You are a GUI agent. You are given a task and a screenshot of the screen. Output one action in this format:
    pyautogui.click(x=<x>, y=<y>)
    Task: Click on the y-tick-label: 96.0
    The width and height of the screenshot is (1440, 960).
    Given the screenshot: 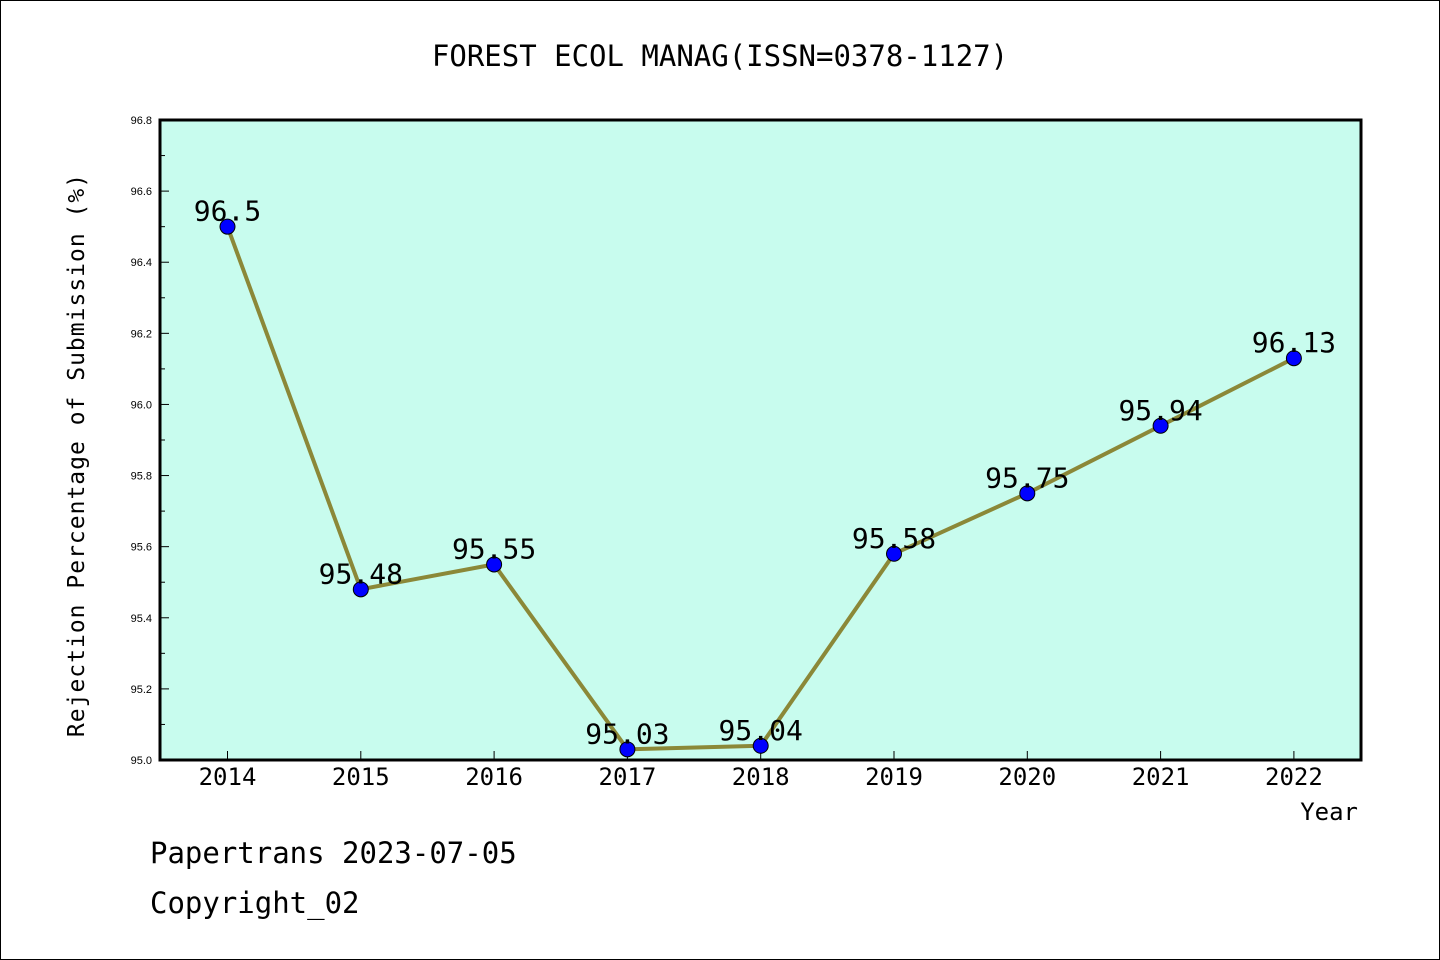 What is the action you would take?
    pyautogui.click(x=141, y=405)
    